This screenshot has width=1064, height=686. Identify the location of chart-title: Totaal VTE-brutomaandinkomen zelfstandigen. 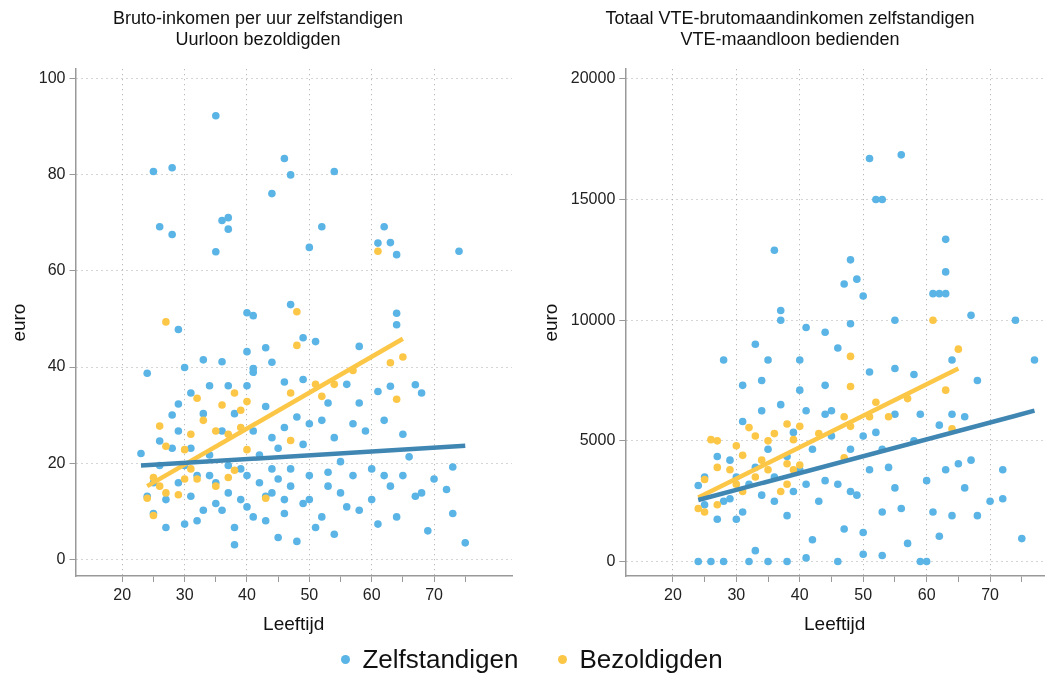
(790, 17).